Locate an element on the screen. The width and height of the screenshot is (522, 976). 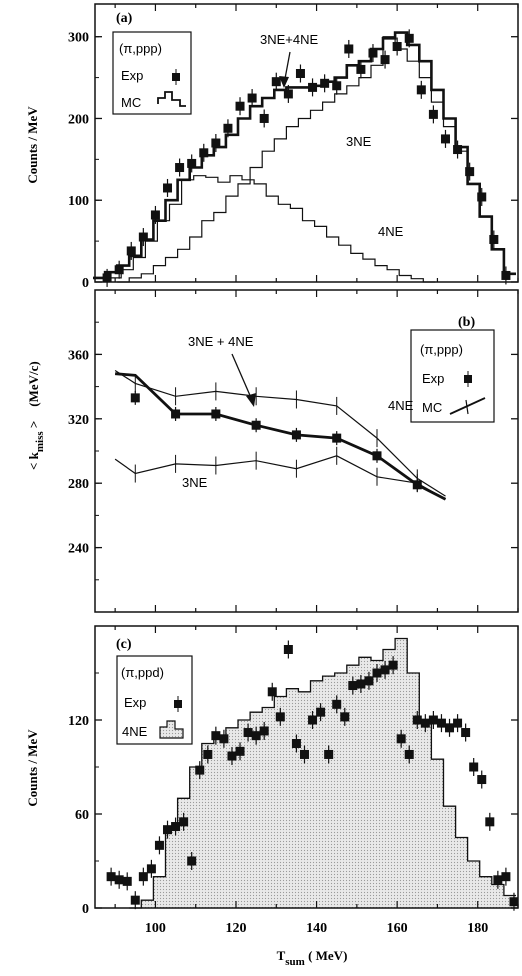
mc-3ne-line is located at coordinates (280, 477).